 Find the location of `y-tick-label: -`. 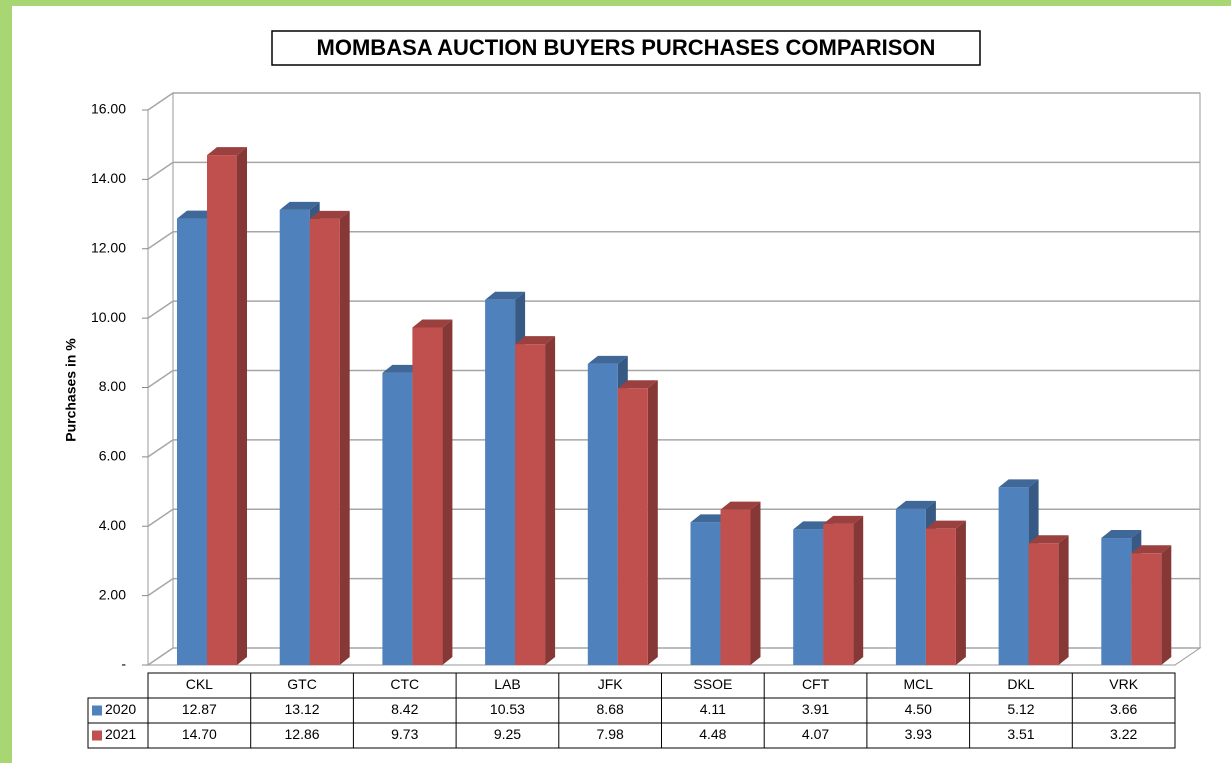

y-tick-label: - is located at coordinates (123, 664).